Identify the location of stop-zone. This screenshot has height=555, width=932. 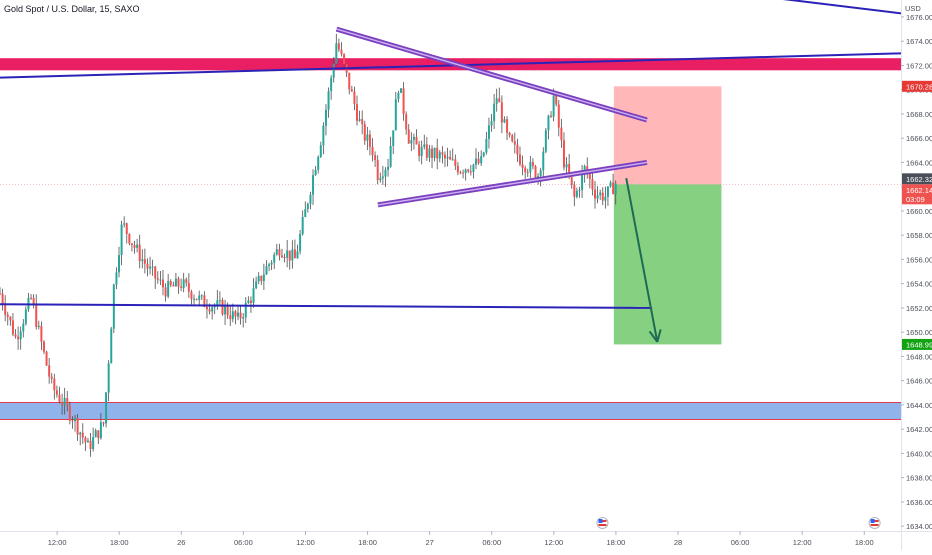
(667, 135).